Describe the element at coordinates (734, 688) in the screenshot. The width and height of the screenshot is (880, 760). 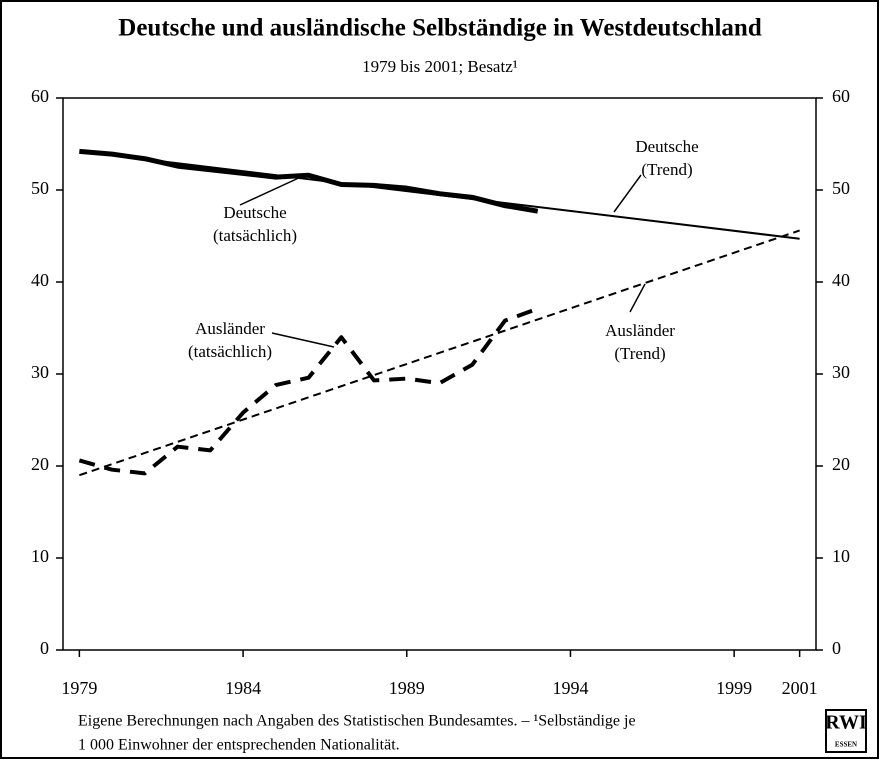
I see `x-tick-label: 1999` at that location.